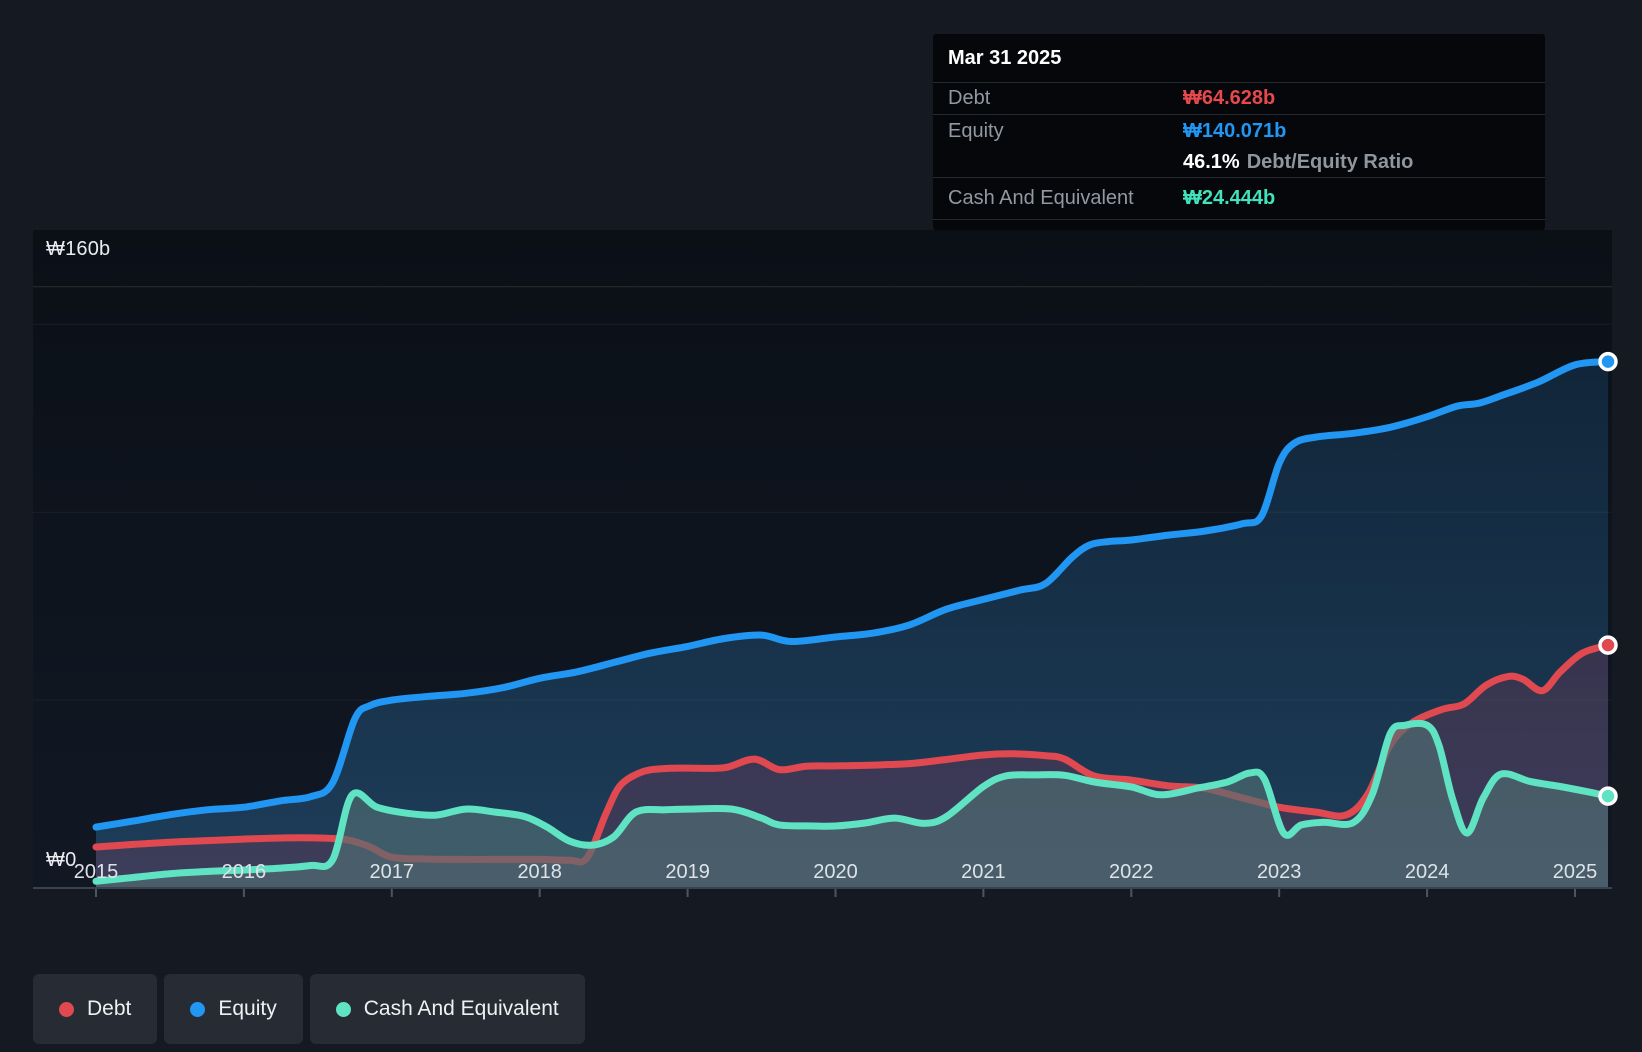  I want to click on legend-label: Cash And Equivalent, so click(461, 1008).